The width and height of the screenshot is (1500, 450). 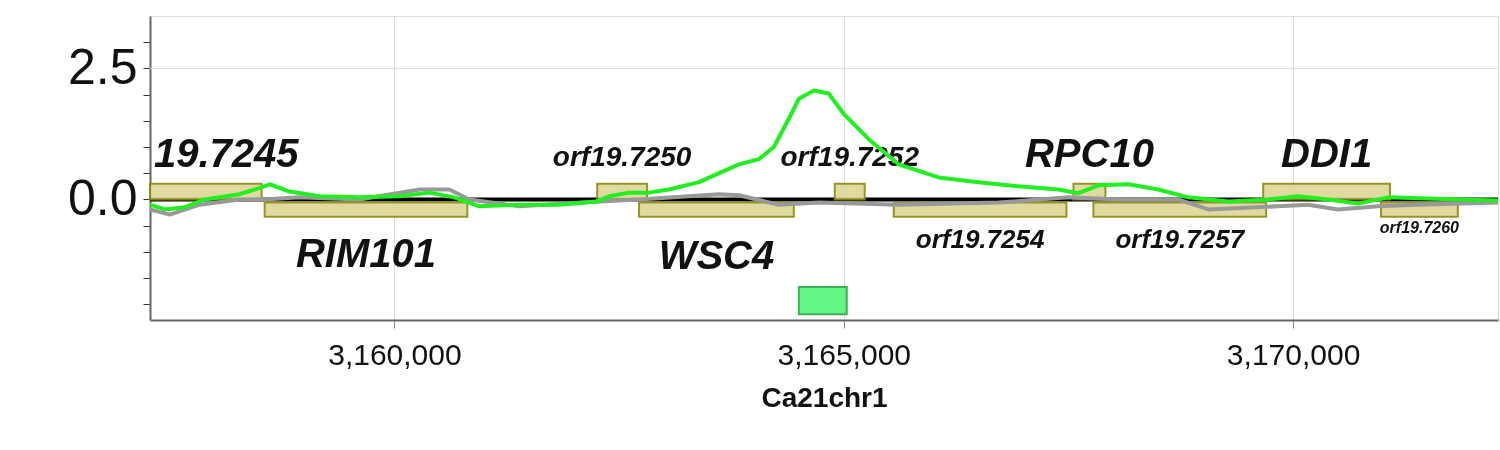 I want to click on x-tick-label: 3,165,000, so click(x=844, y=354).